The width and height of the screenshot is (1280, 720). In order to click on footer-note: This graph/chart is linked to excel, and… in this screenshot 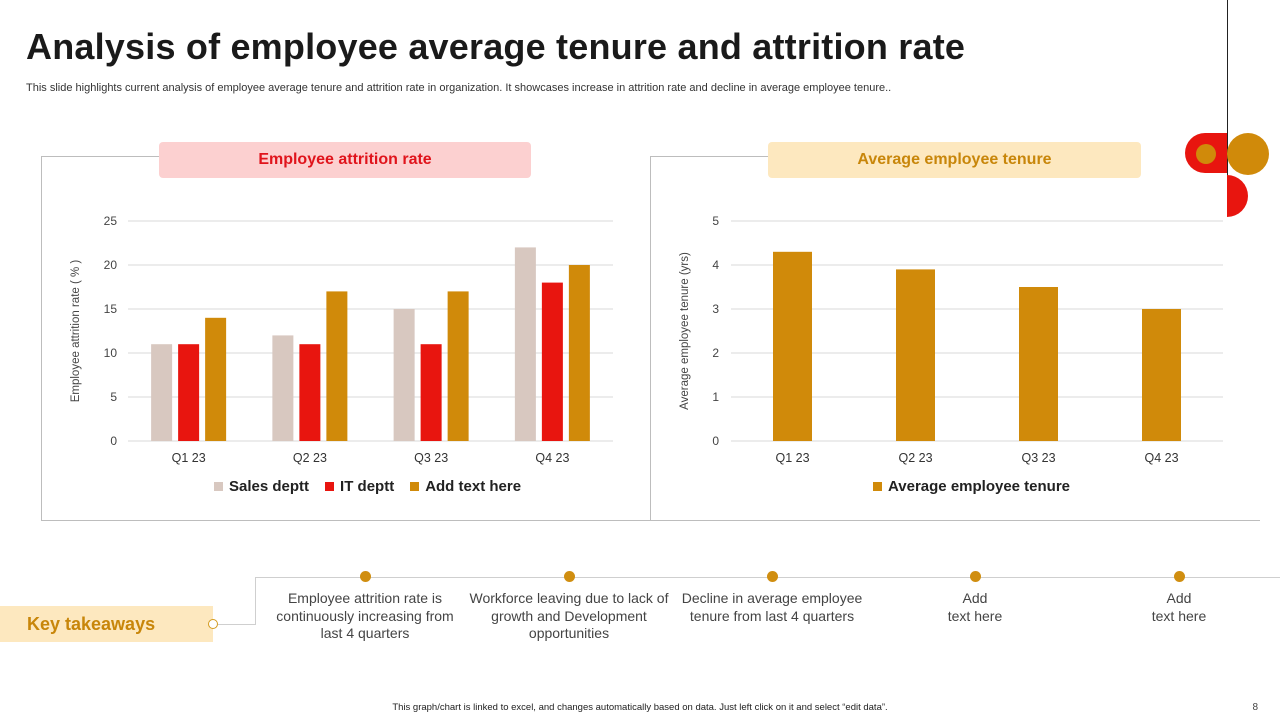, I will do `click(640, 707)`.